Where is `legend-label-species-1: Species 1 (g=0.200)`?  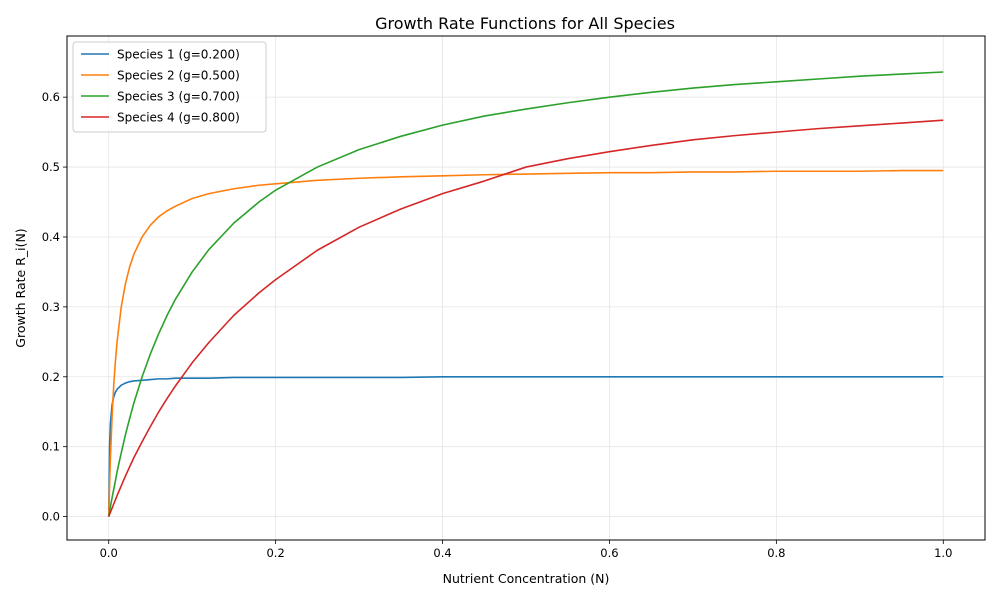
legend-label-species-1: Species 1 (g=0.200) is located at coordinates (178, 55).